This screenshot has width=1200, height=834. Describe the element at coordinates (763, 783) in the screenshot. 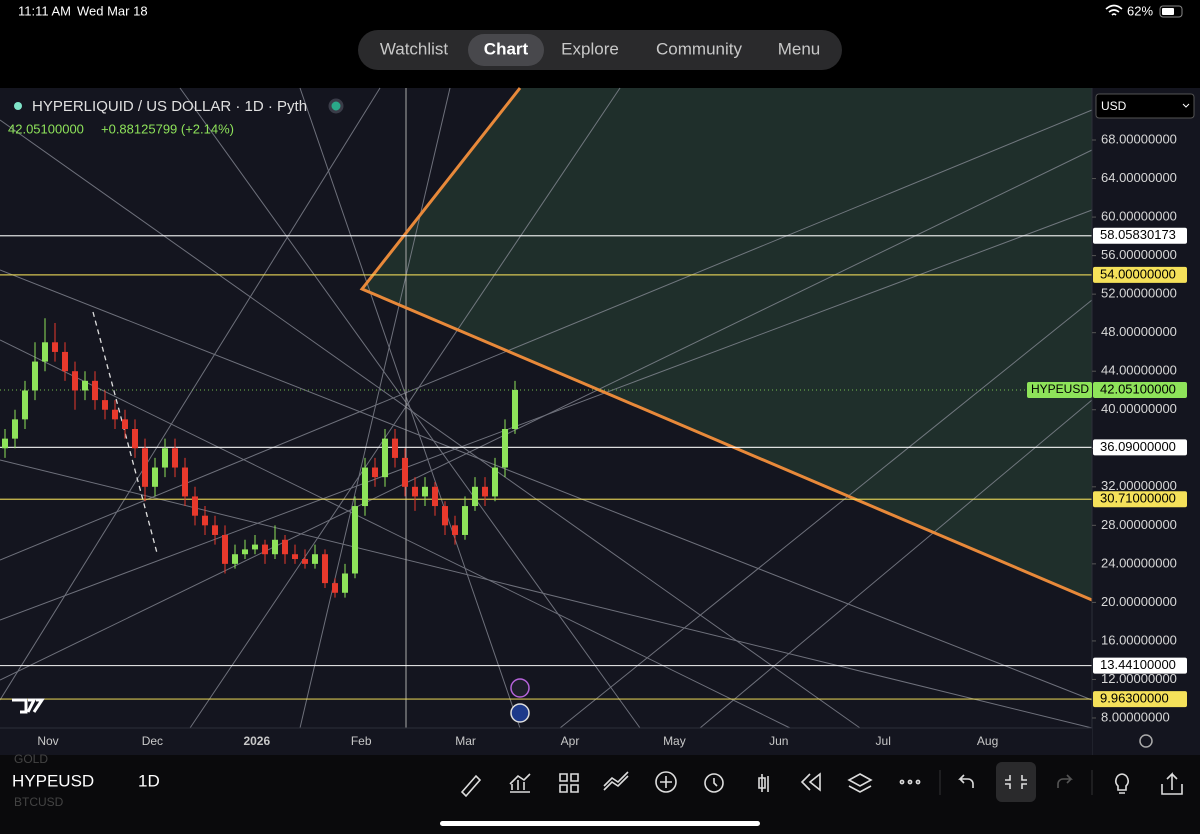

I see `candle-icon` at that location.